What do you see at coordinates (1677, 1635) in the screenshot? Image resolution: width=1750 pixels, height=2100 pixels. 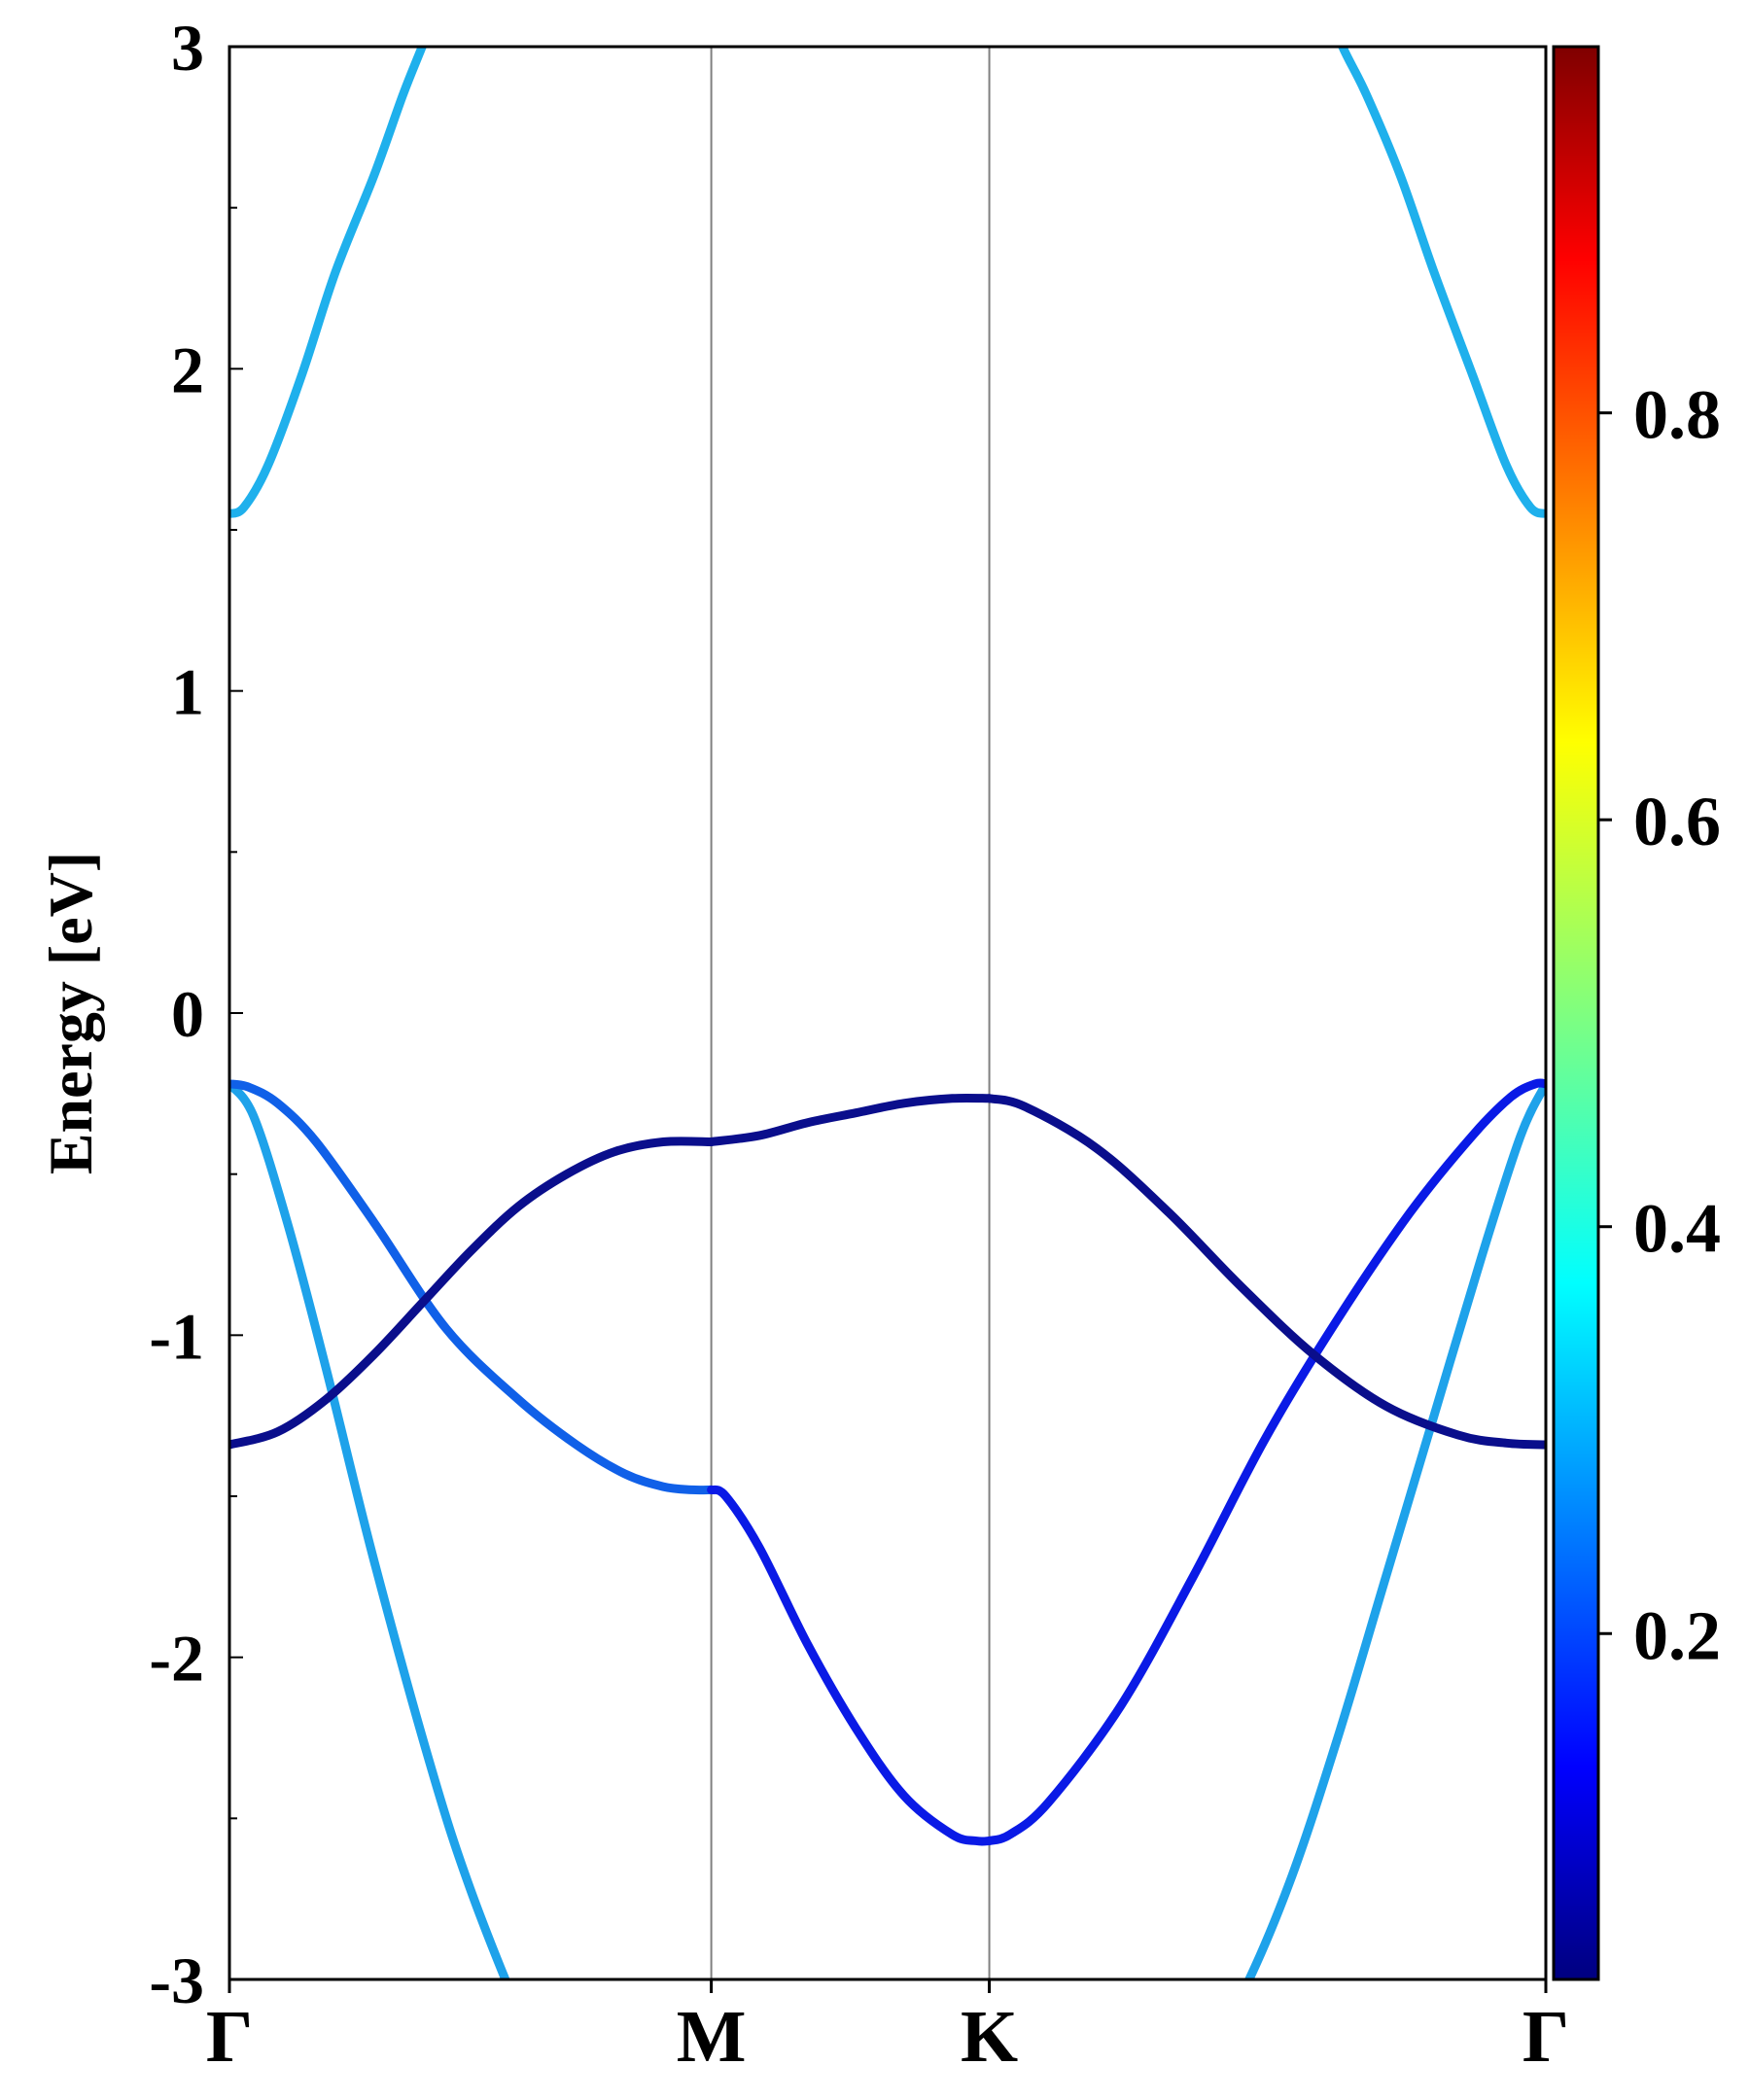 I see `colorbar-tick-label: 0.2` at bounding box center [1677, 1635].